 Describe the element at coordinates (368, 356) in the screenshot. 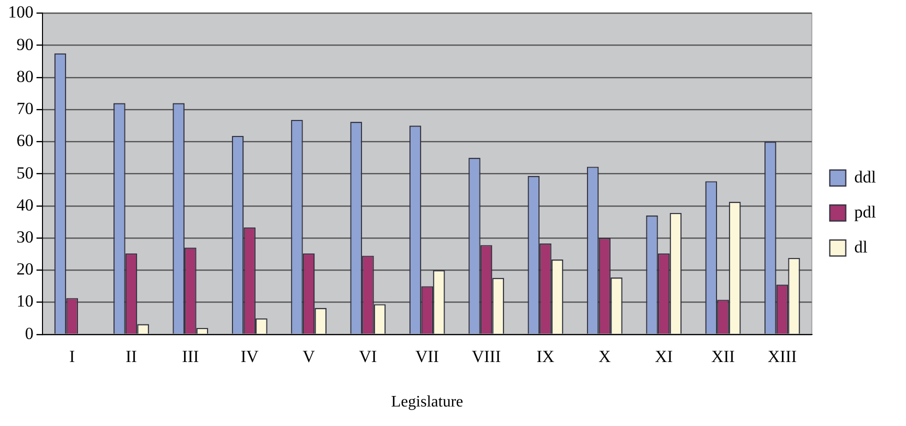

I see `x-tick-label: VI` at that location.